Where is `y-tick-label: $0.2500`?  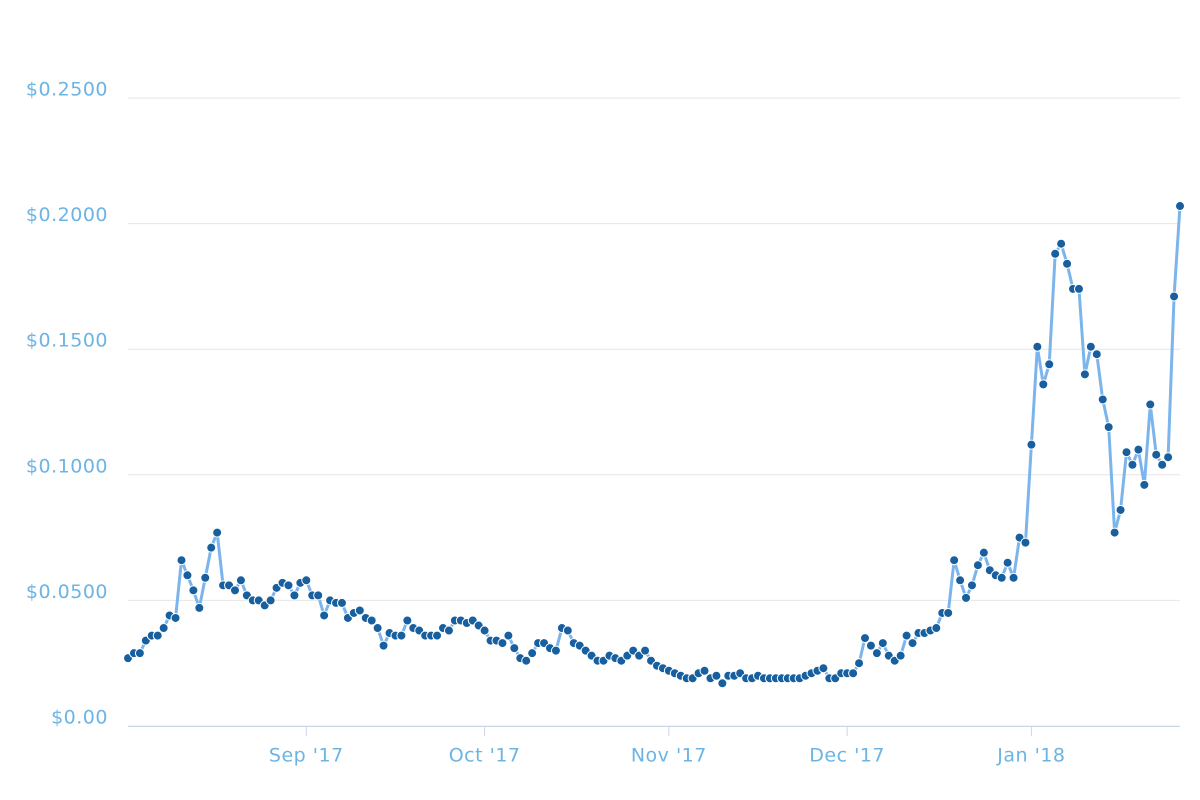 y-tick-label: $0.2500 is located at coordinates (67, 90).